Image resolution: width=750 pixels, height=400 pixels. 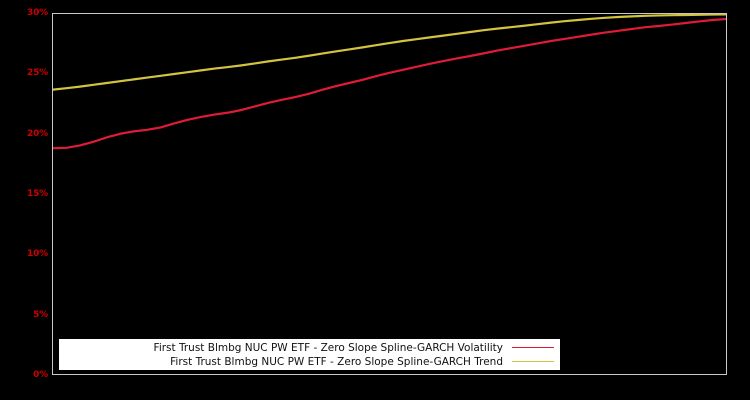 I want to click on y-axis-tick-label: 0%, so click(x=40, y=375).